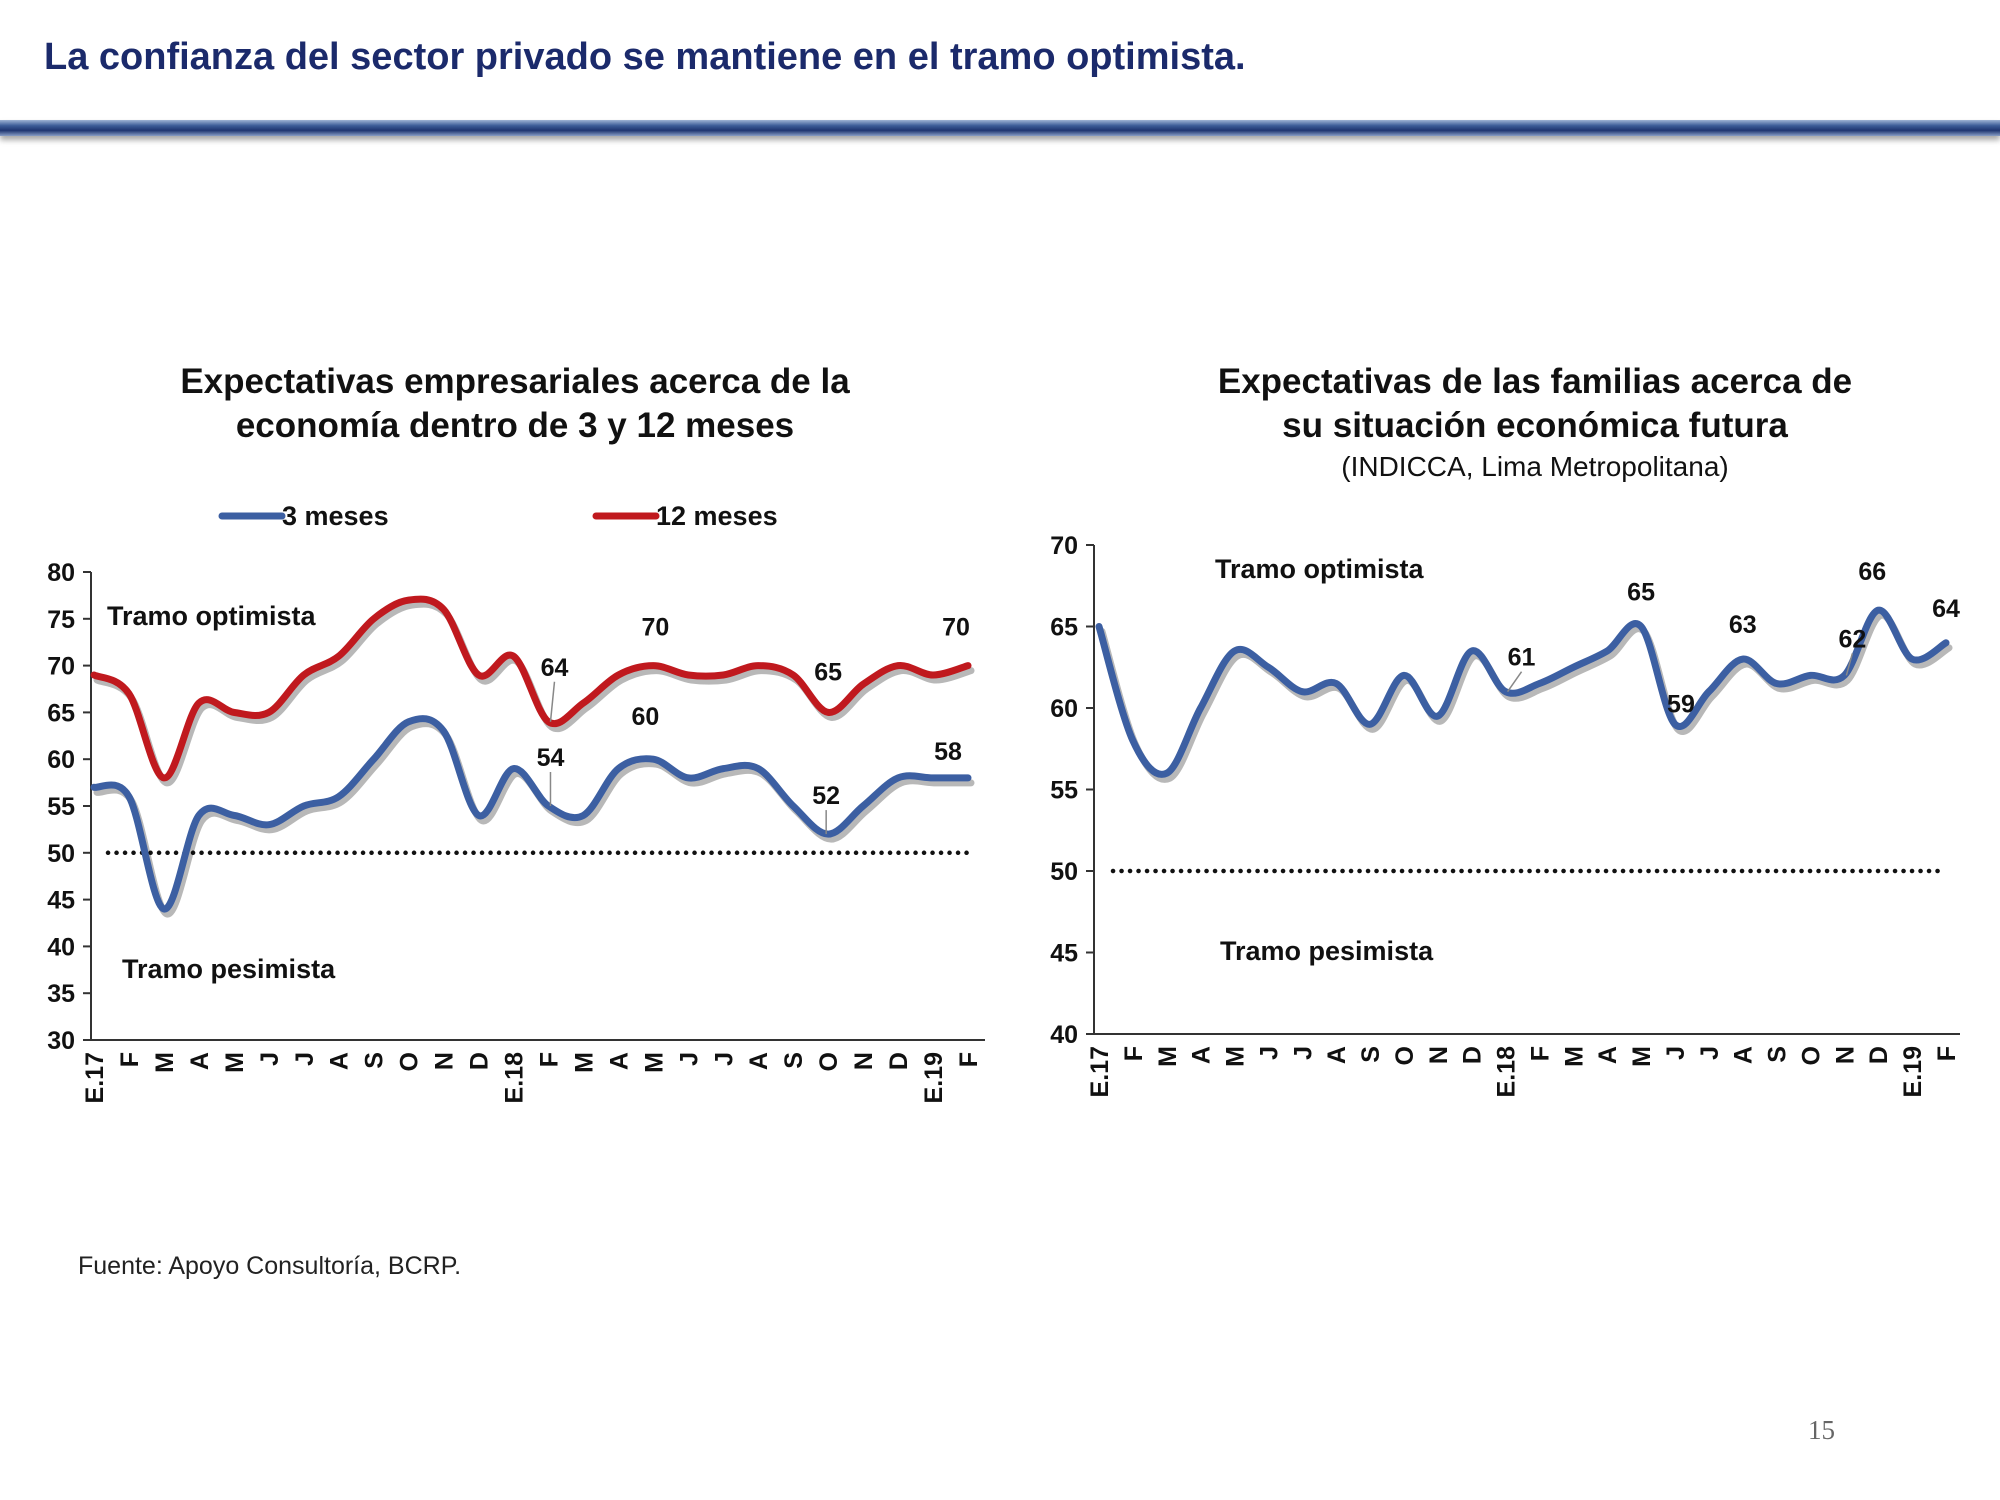 The width and height of the screenshot is (2000, 1500). I want to click on x-tick-label: E.19, so click(934, 1077).